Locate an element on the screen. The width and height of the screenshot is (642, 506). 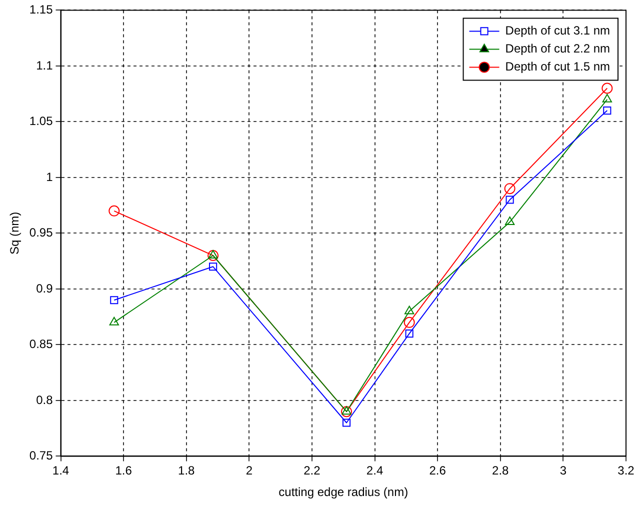
x-tick-label: 1.4 is located at coordinates (61, 471).